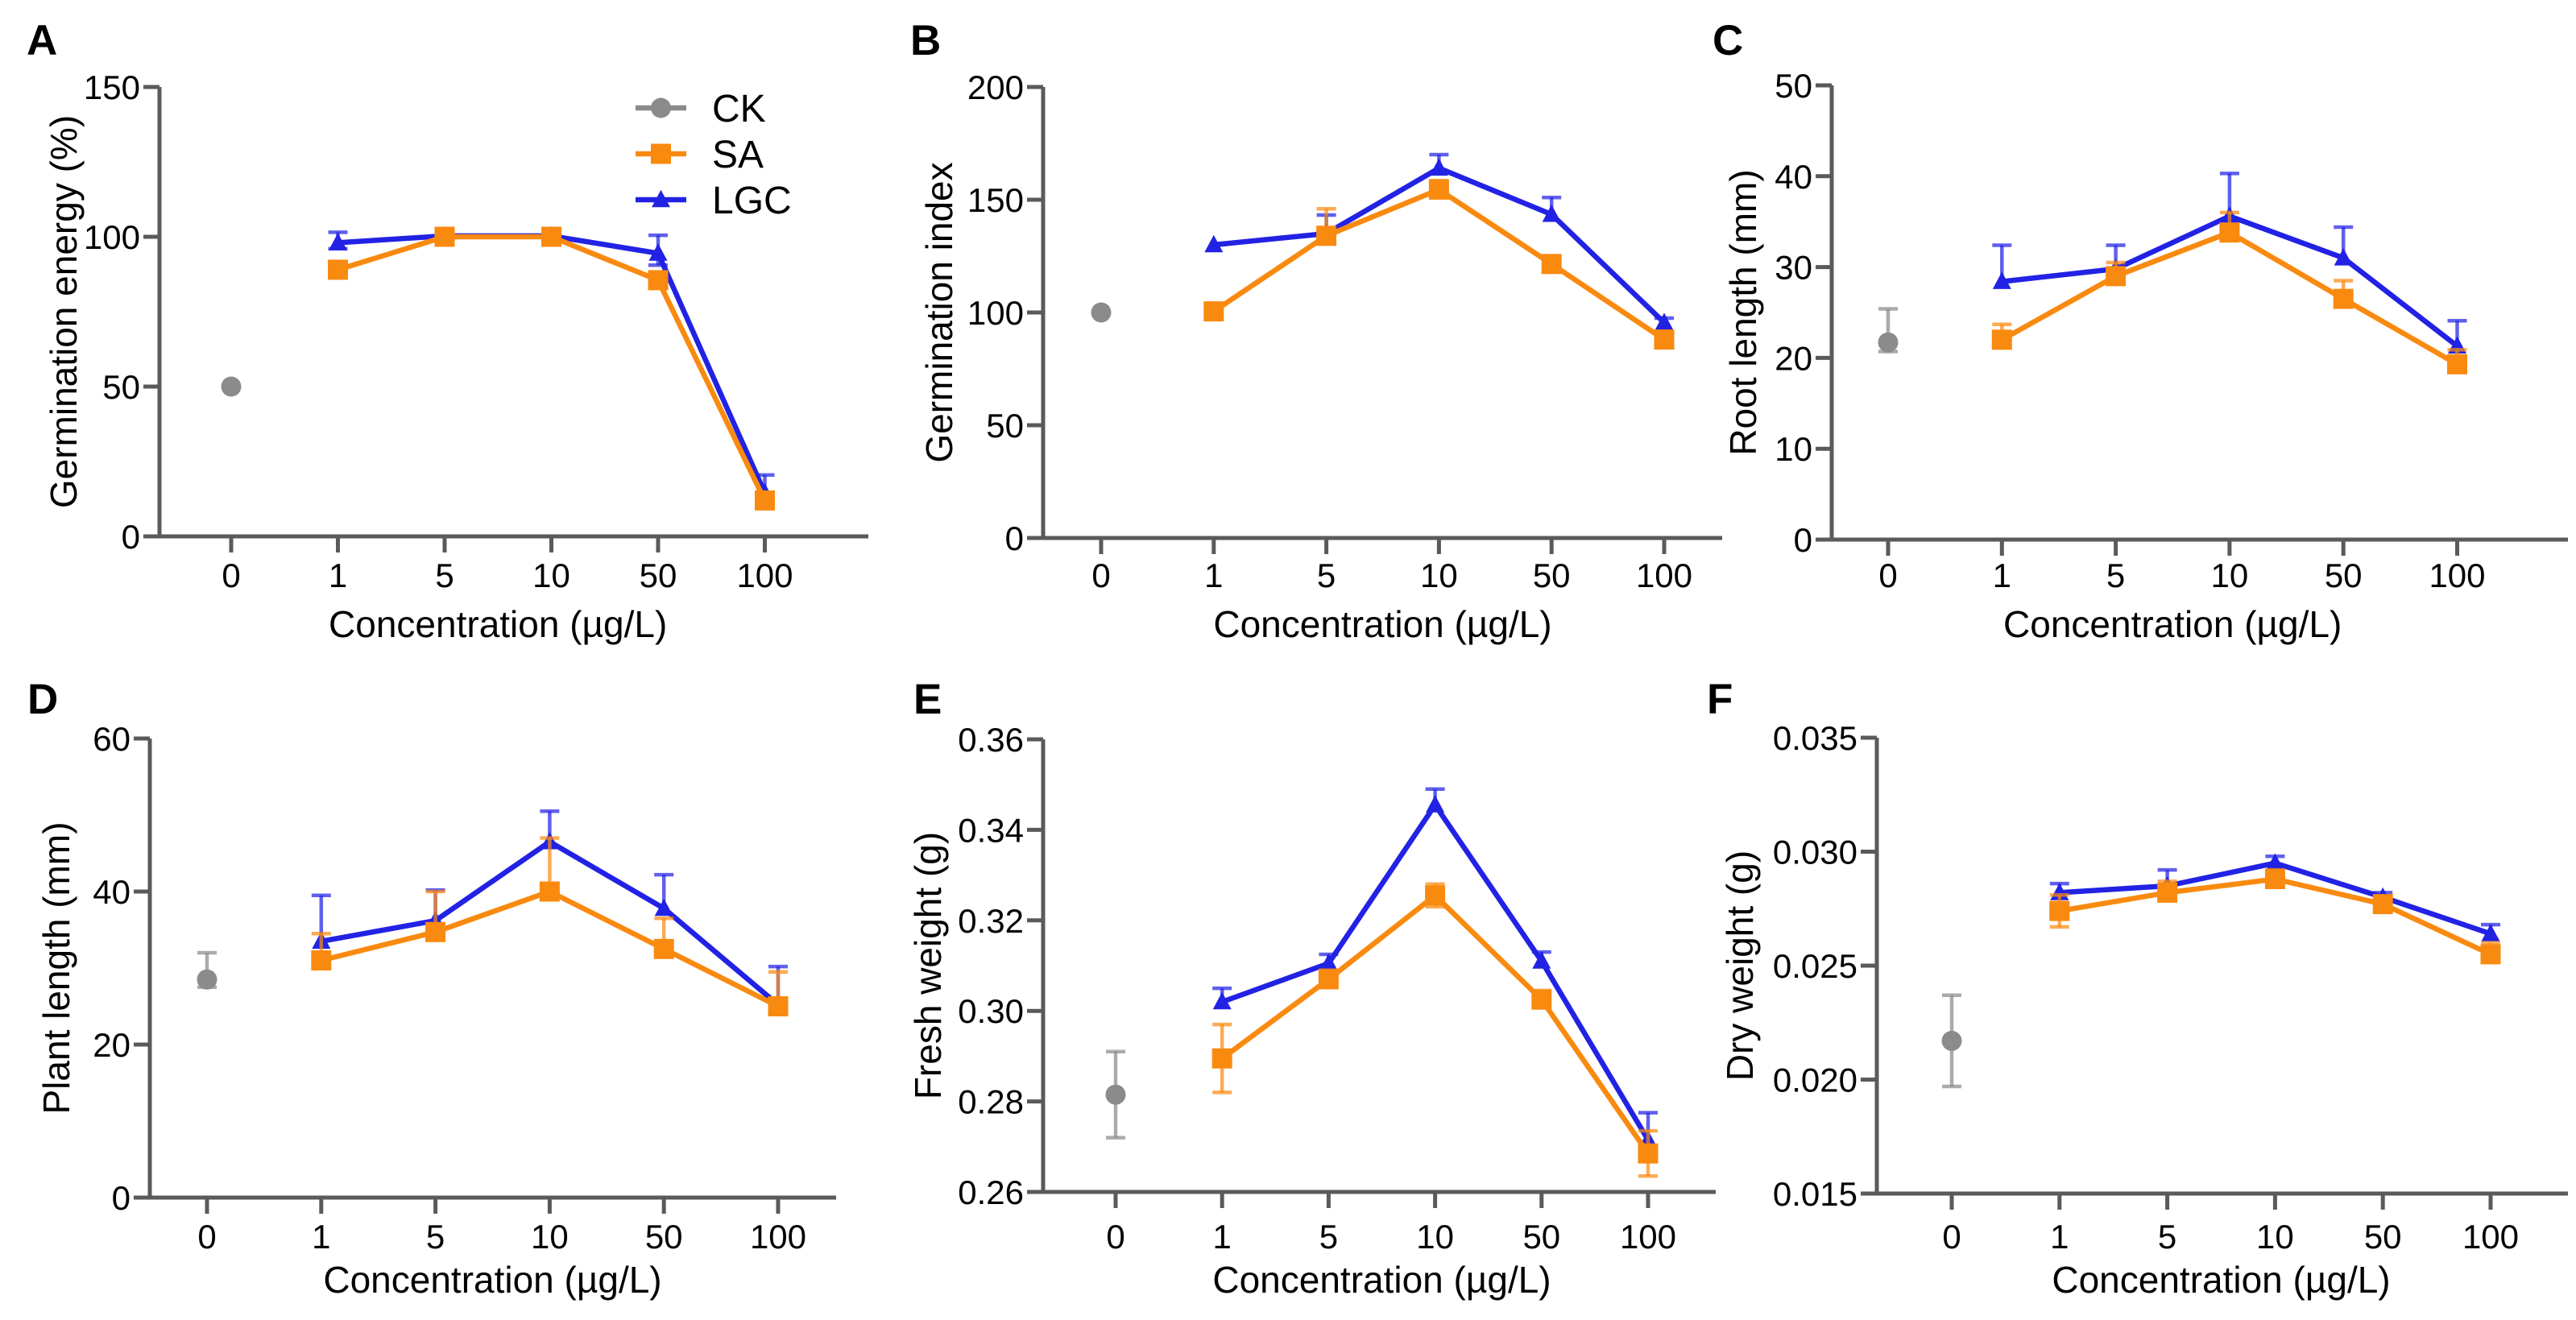  What do you see at coordinates (1815, 1080) in the screenshot?
I see `svg-text: 0.020` at bounding box center [1815, 1080].